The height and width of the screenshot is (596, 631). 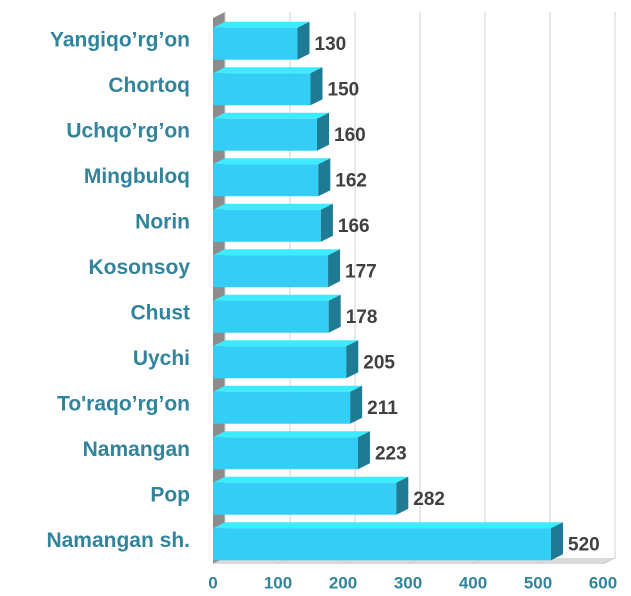 I want to click on value-label: 178, so click(x=362, y=317).